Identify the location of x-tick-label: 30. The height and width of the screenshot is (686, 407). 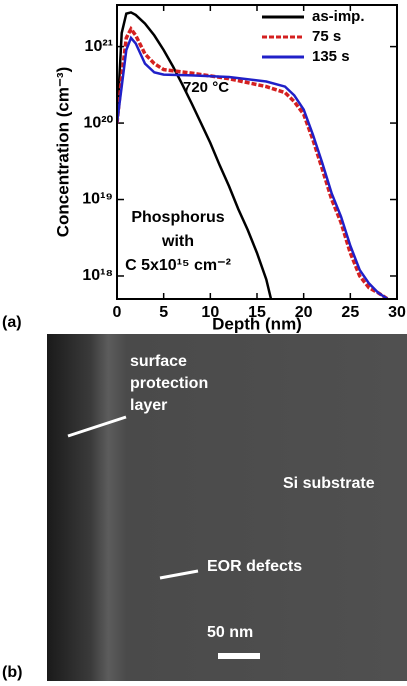
(397, 312).